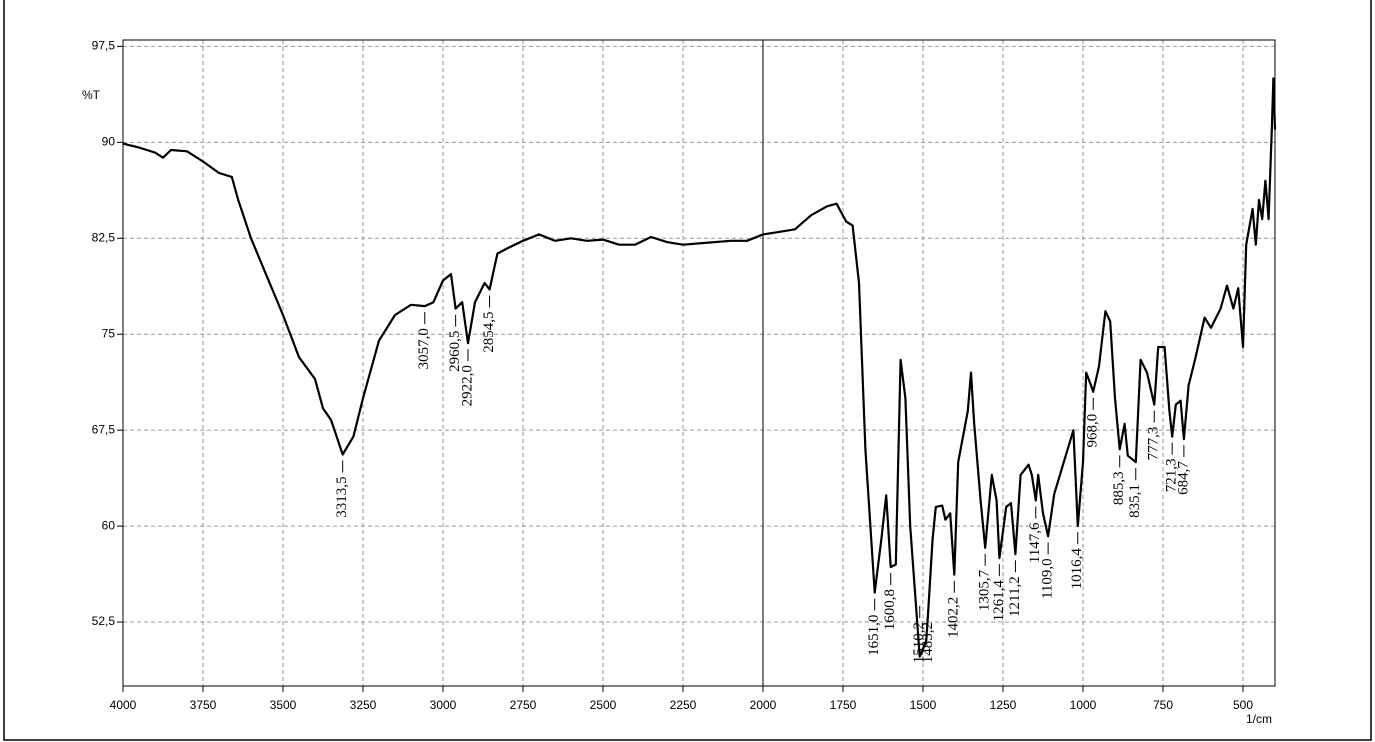  What do you see at coordinates (1119, 488) in the screenshot?
I see `annotation-label: 885,3` at bounding box center [1119, 488].